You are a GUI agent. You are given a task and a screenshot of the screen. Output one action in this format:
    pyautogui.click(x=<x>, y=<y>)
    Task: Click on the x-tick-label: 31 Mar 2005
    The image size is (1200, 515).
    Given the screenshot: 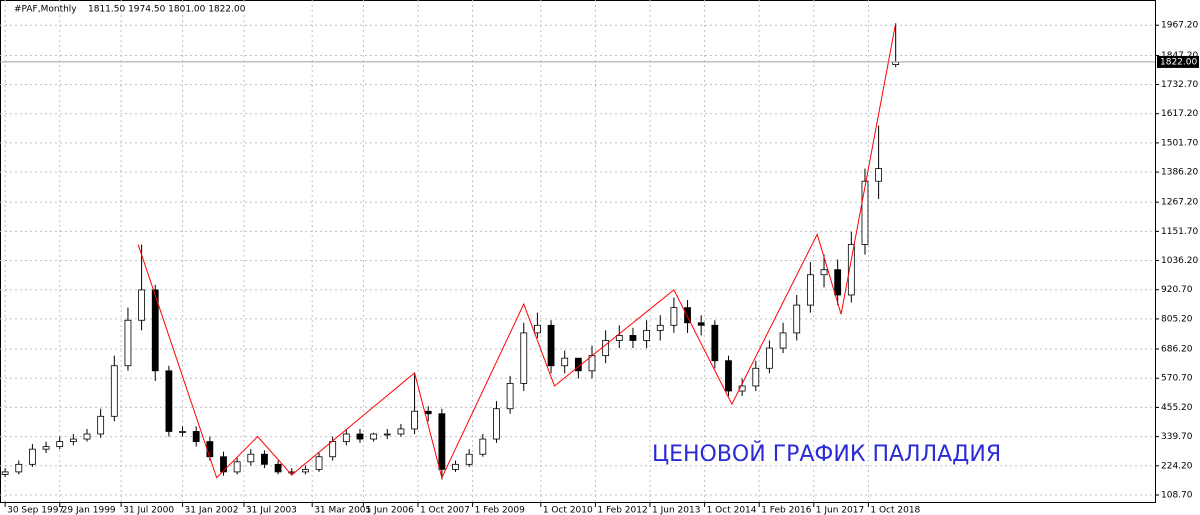 What is the action you would take?
    pyautogui.click(x=342, y=510)
    